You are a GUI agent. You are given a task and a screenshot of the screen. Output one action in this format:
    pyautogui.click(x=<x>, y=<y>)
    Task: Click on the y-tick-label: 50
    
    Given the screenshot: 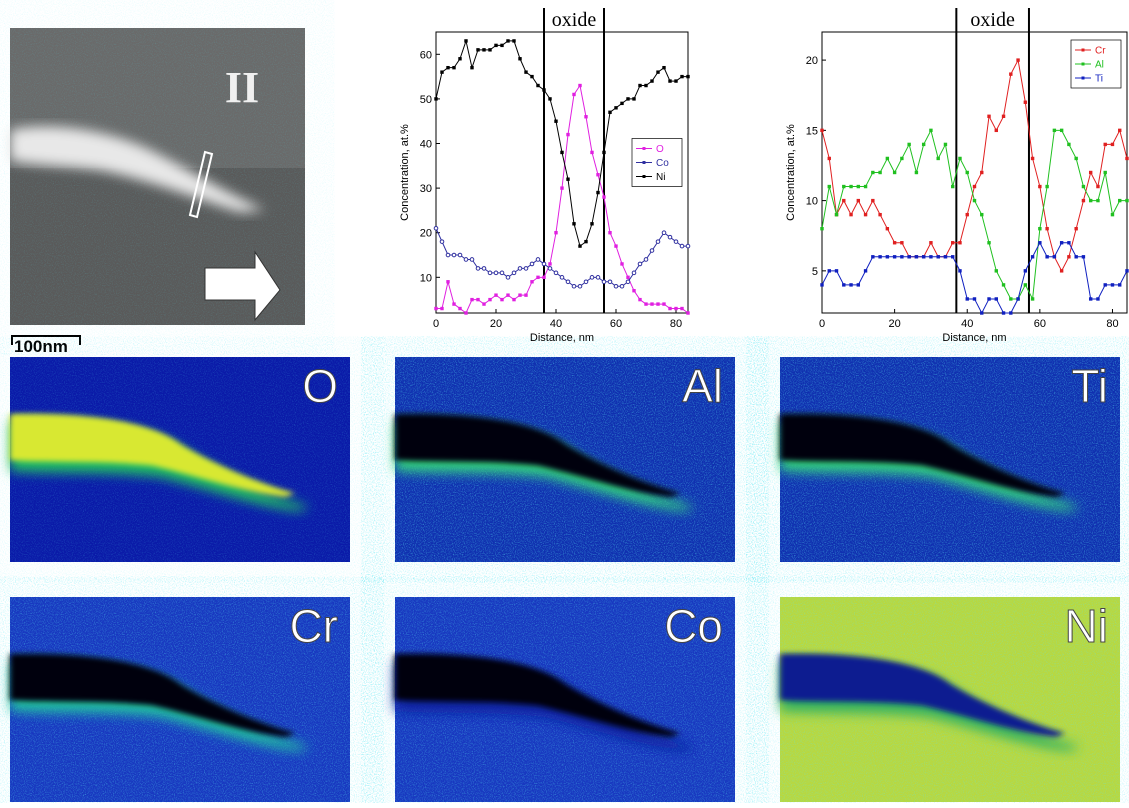 What is the action you would take?
    pyautogui.click(x=426, y=100)
    